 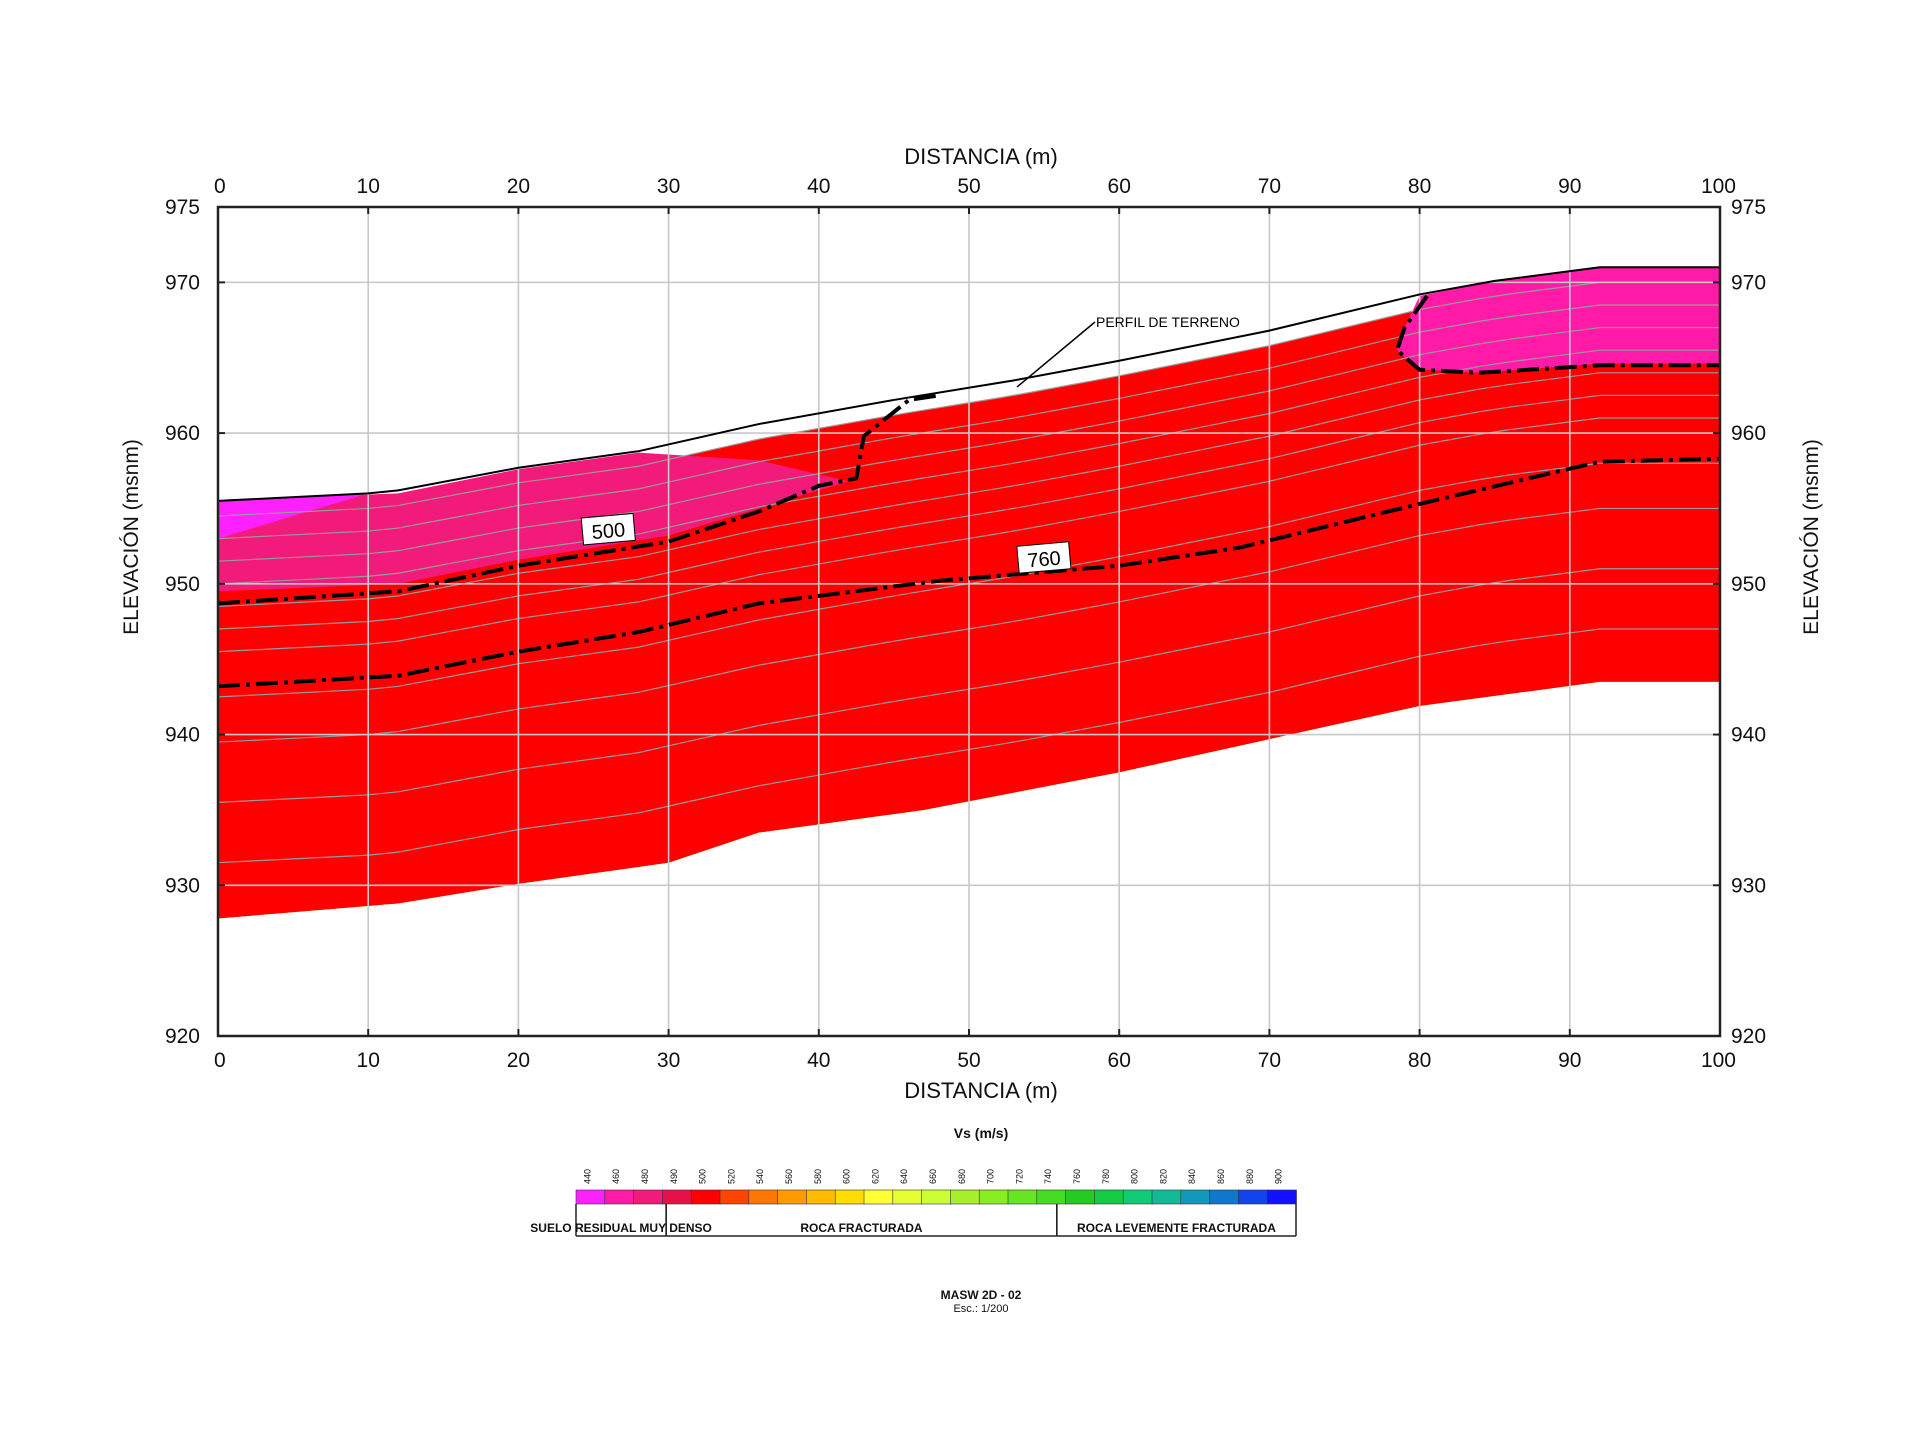 I want to click on colorbar-tick-600: 600, so click(x=847, y=1176).